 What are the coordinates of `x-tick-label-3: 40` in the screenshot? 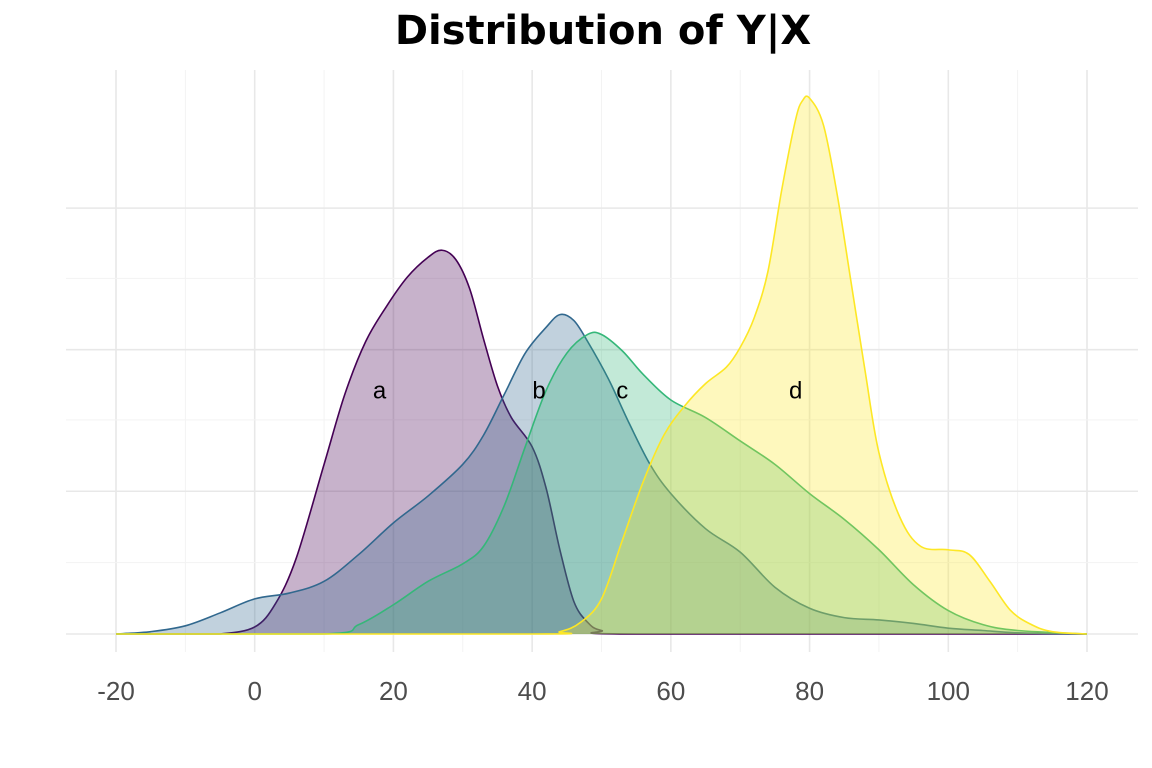 It's located at (532, 691).